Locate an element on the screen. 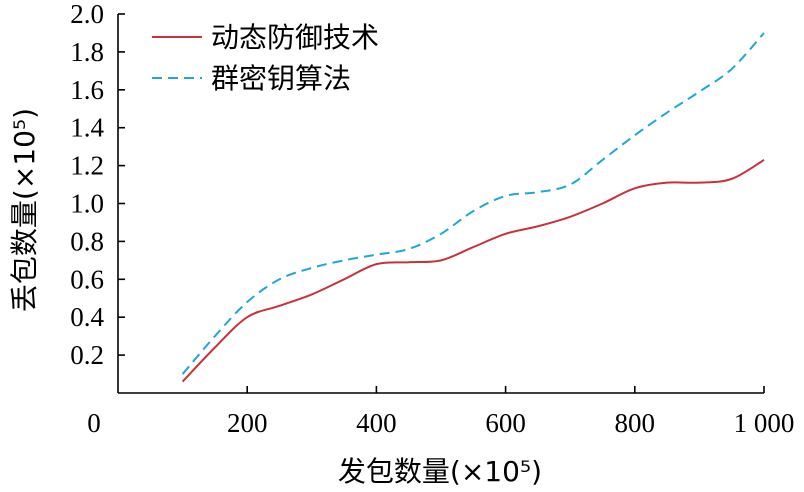 The height and width of the screenshot is (492, 804). y-tick-label: 1.2 is located at coordinates (87, 166).